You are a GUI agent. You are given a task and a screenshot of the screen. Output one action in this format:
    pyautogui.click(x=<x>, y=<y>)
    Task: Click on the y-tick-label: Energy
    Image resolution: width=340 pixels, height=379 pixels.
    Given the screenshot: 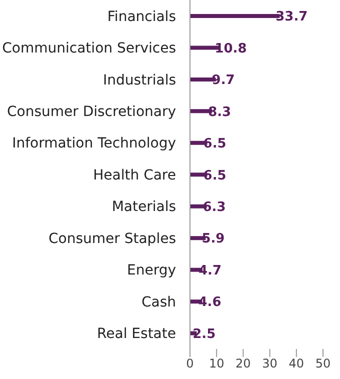 What is the action you would take?
    pyautogui.click(x=151, y=270)
    